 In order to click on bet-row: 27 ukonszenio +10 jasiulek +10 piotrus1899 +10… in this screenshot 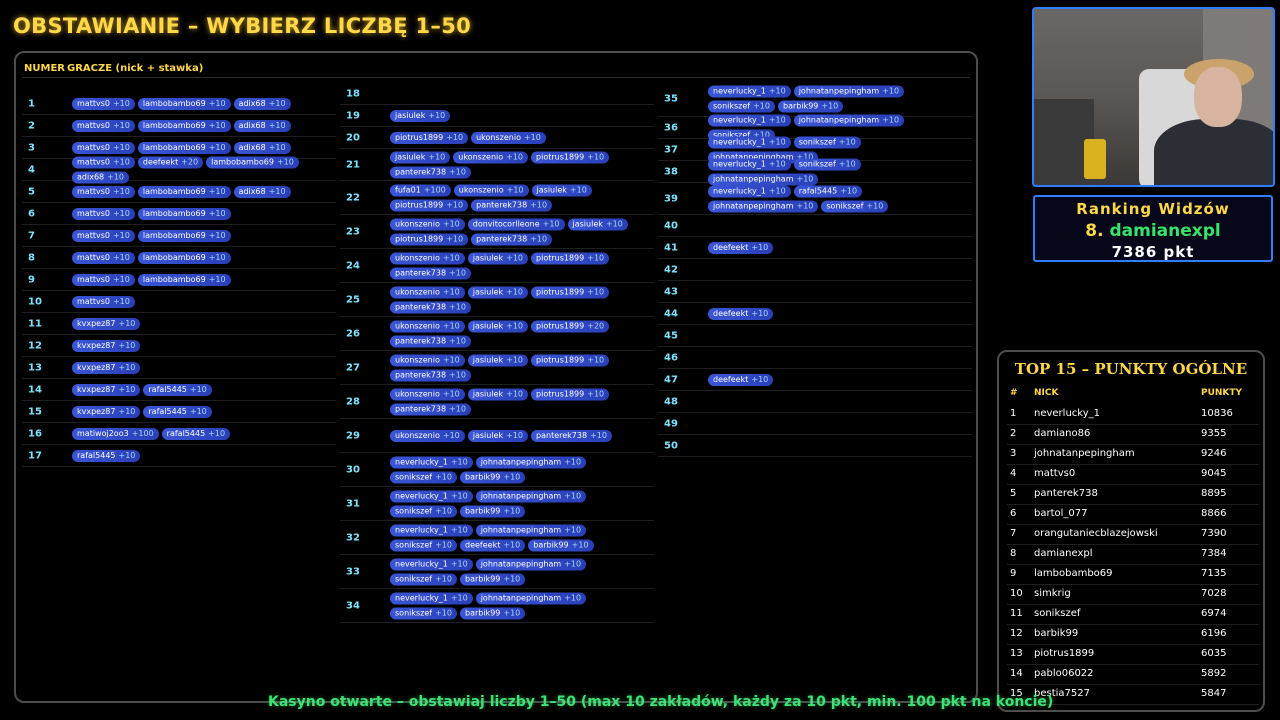, I will do `click(497, 368)`.